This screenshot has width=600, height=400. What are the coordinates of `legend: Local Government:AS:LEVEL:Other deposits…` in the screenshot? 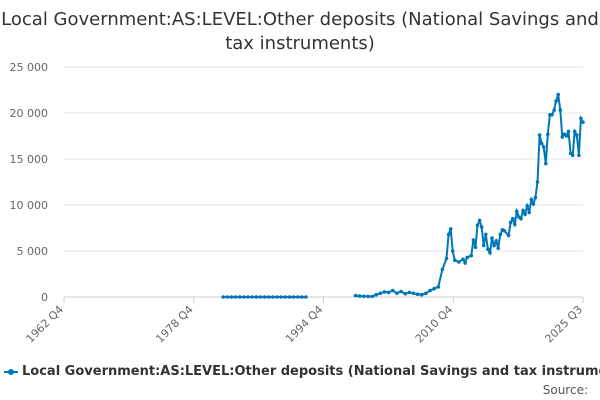 It's located at (302, 373).